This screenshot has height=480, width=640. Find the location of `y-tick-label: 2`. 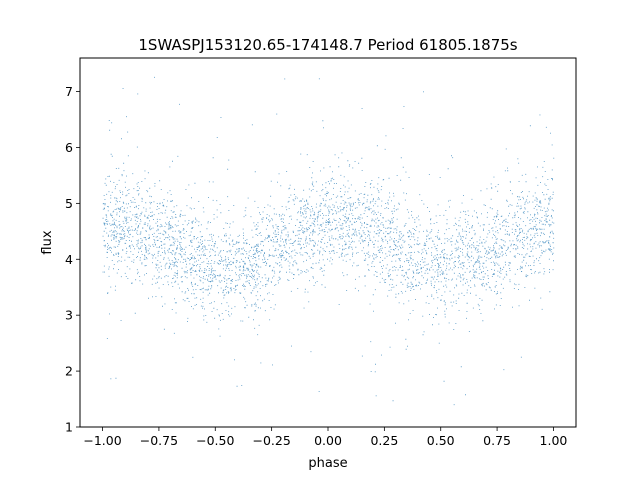

y-tick-label: 2 is located at coordinates (69, 371).